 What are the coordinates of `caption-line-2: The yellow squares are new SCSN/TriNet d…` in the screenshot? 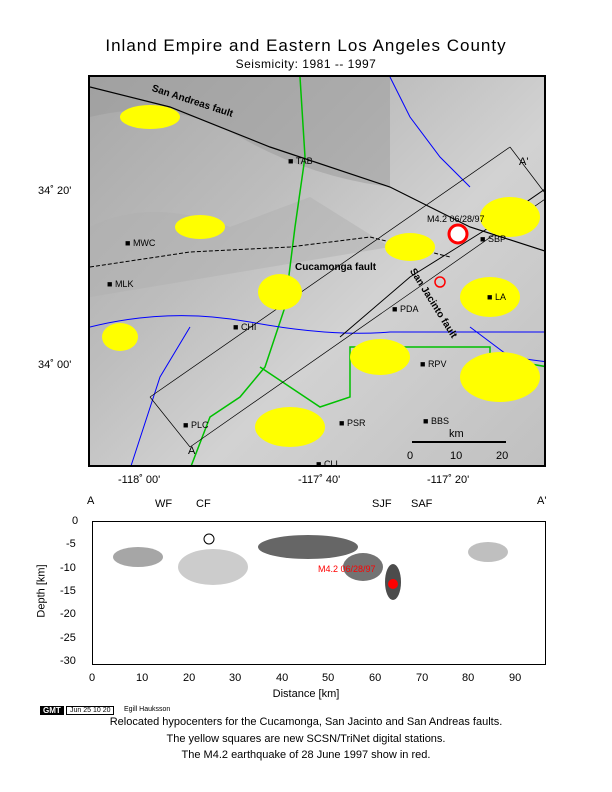 It's located at (306, 739).